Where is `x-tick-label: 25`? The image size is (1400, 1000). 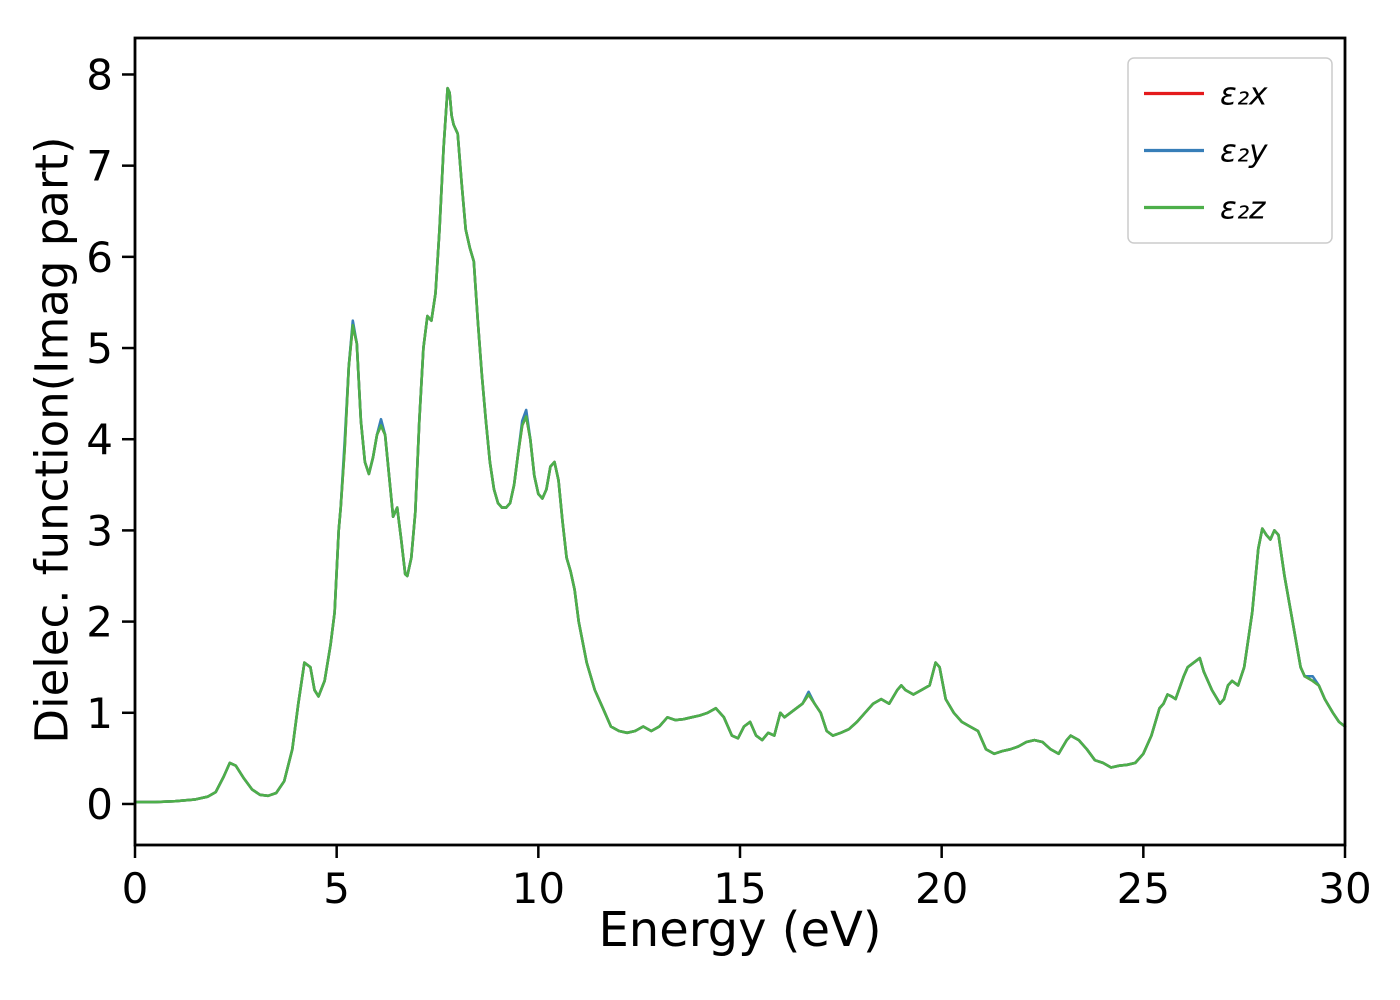 x-tick-label: 25 is located at coordinates (1143, 888).